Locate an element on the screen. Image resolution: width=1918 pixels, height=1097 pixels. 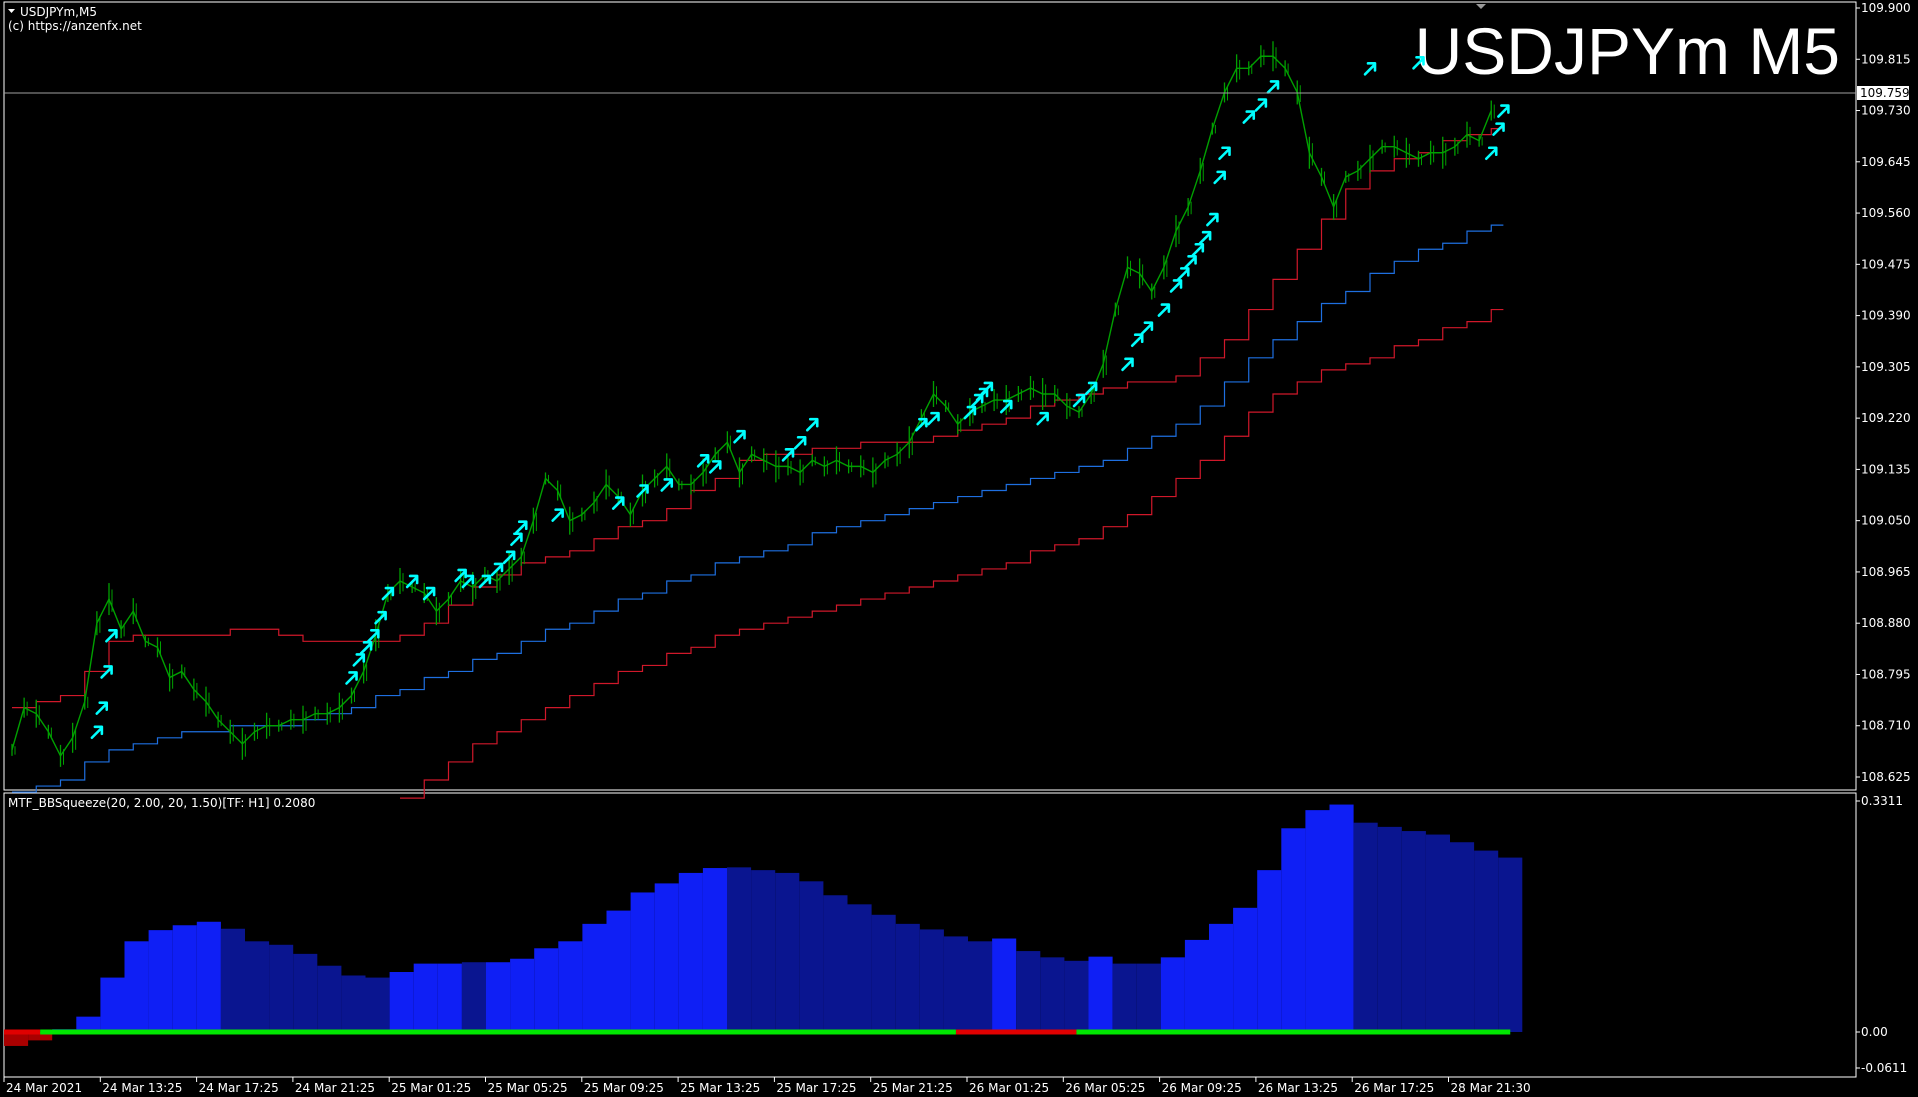
time-axis-label: 25 Mar 21:25 is located at coordinates (913, 1088).